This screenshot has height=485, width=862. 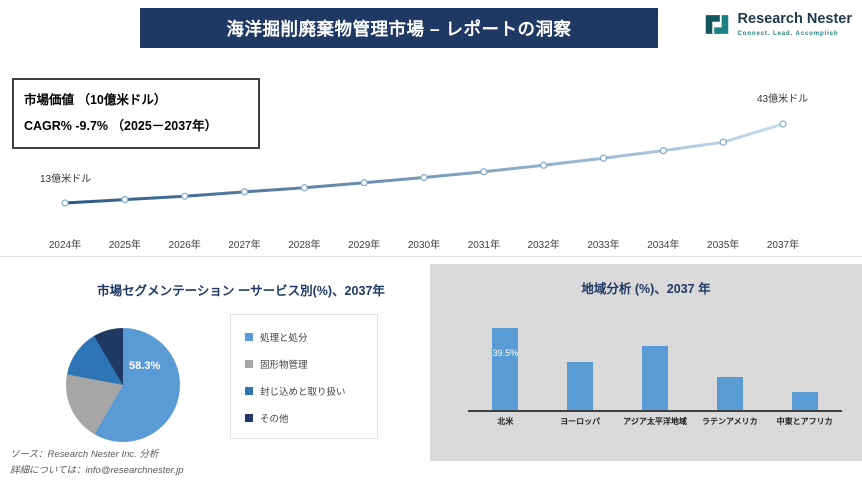 I want to click on page-title: 海洋掘削廃棄物管理市場 – レポートの洞察, so click(x=399, y=28).